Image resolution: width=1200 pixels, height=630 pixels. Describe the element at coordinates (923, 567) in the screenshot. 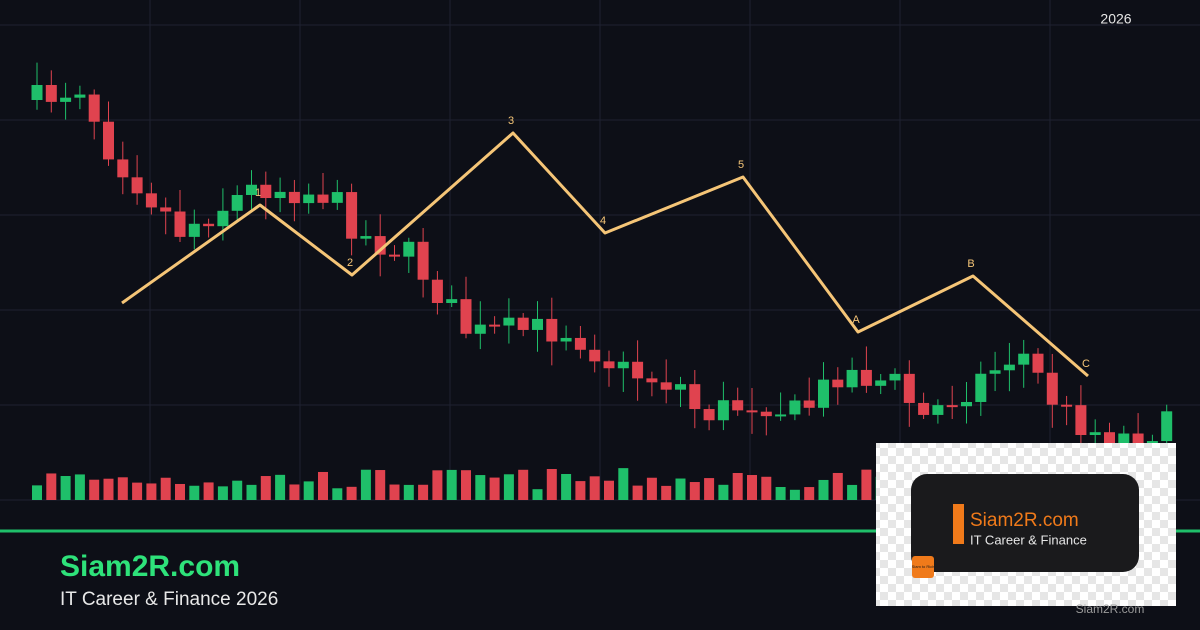

I see `logo-badge` at that location.